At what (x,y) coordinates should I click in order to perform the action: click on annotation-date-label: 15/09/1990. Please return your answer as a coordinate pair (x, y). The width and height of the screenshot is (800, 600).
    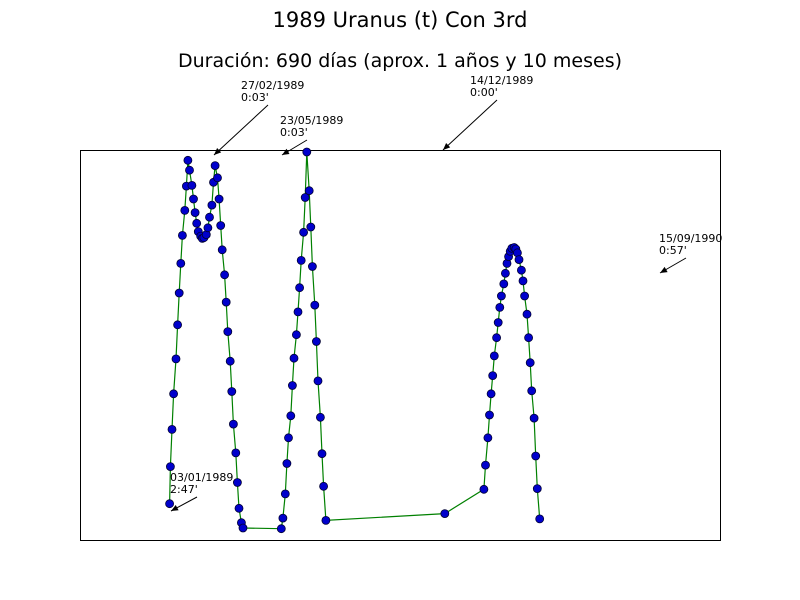
    Looking at the image, I should click on (690, 238).